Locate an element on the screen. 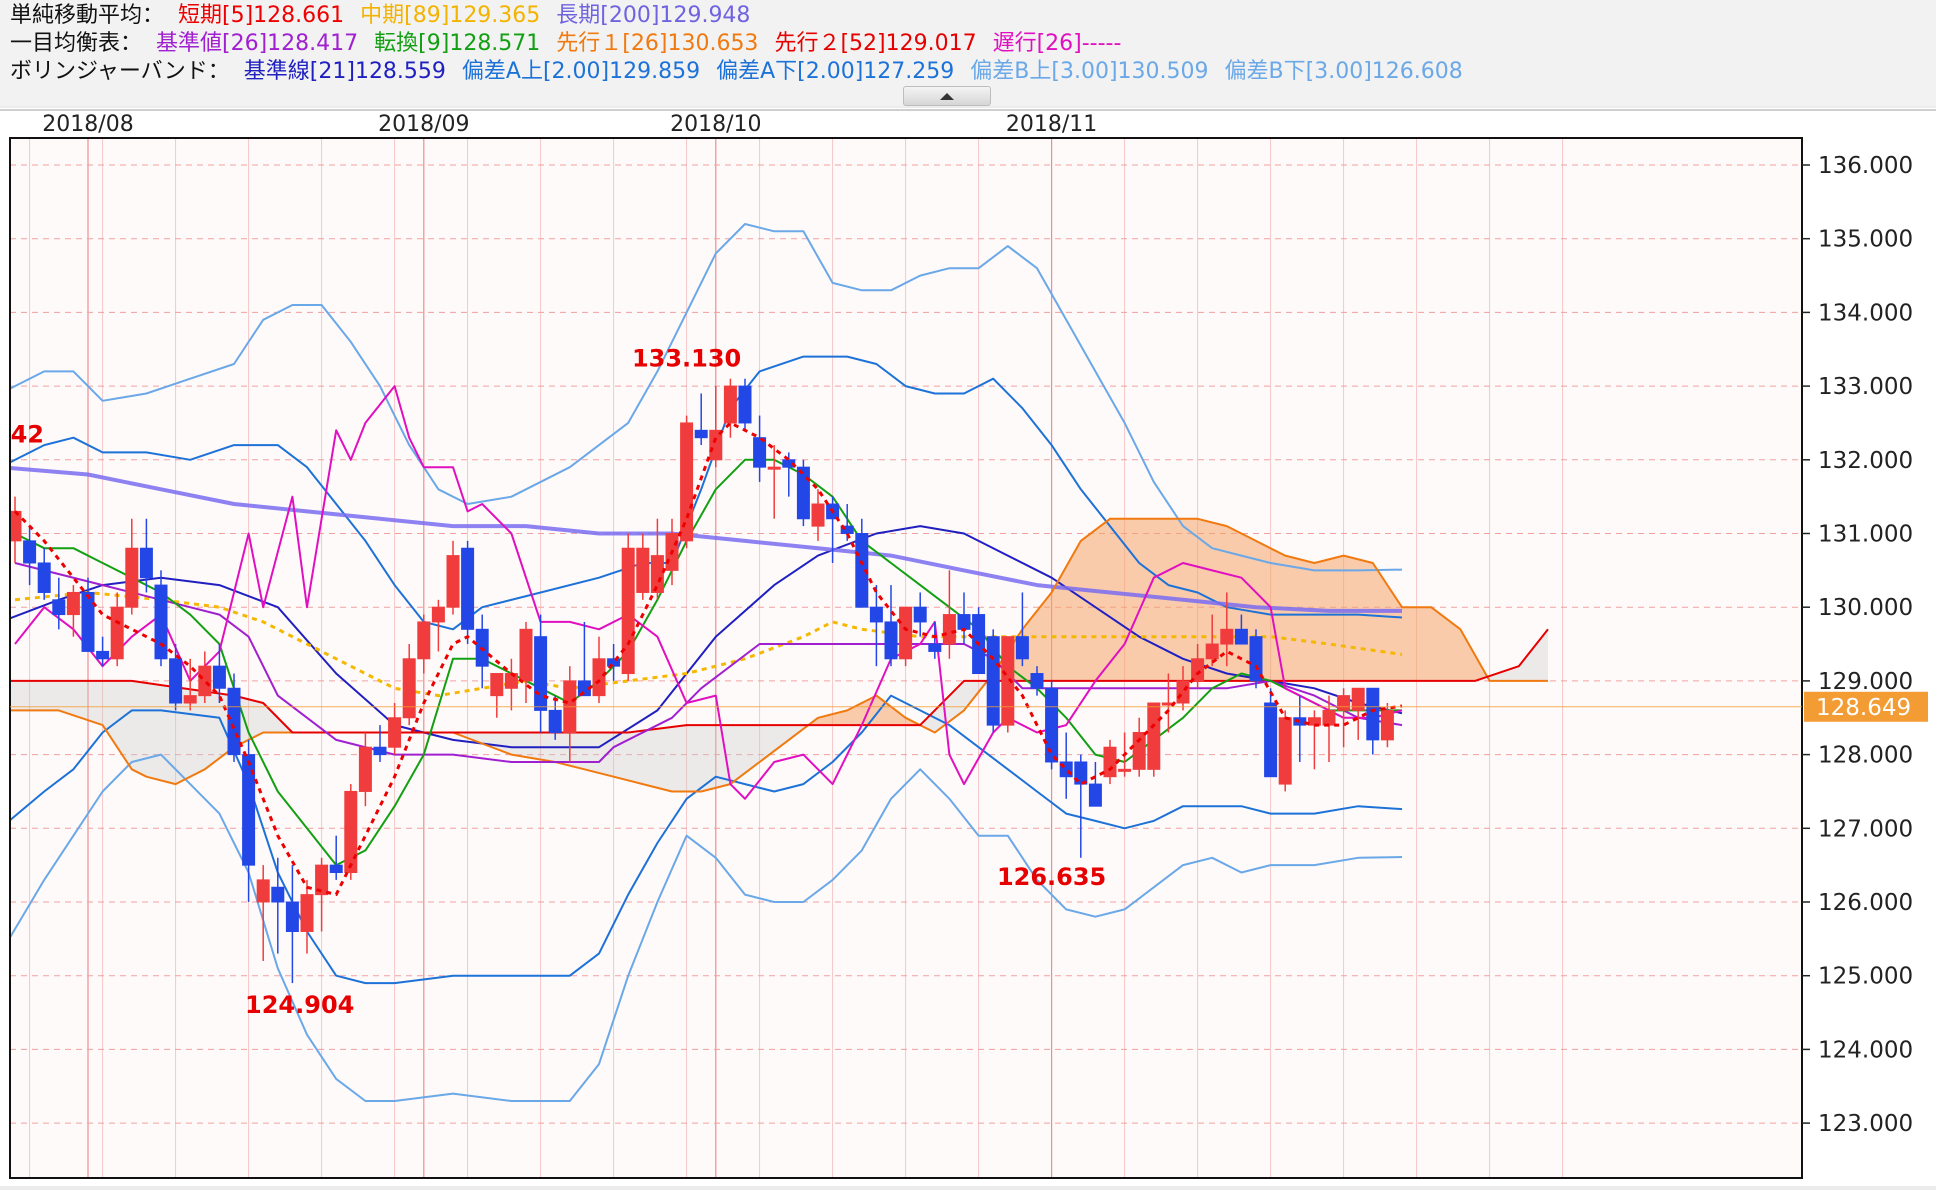 The image size is (1936, 1190). legend-label-bollinger: ボリンジャーバンド： is located at coordinates (120, 71).